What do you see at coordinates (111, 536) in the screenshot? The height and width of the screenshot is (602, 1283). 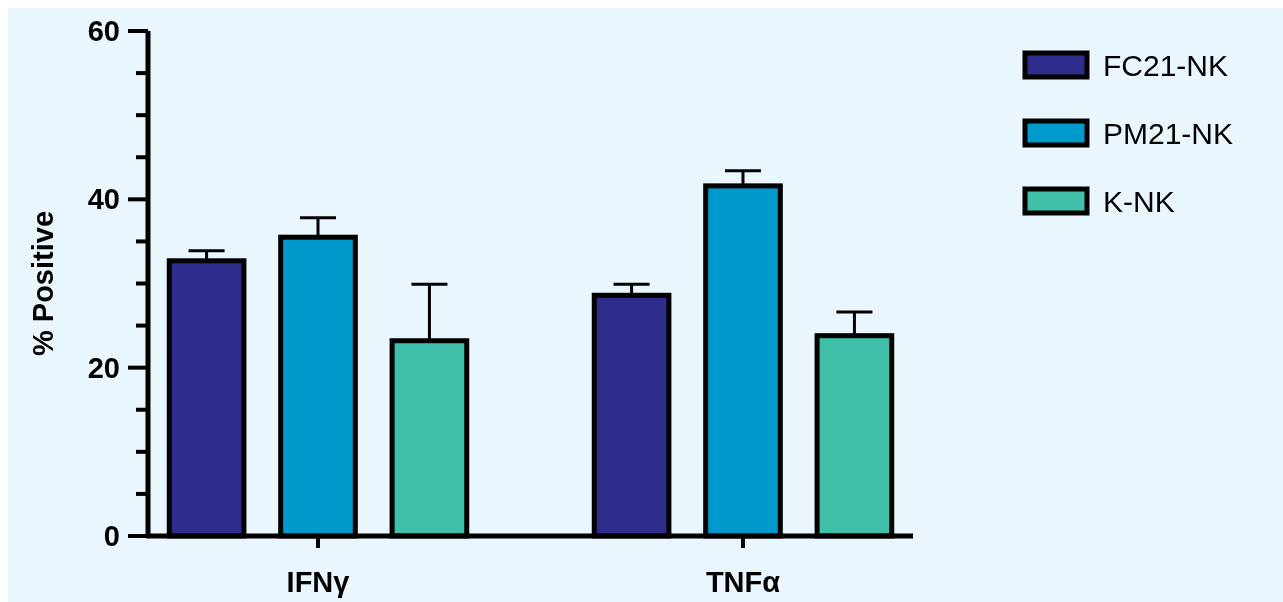 I see `y-tick-label: 0` at bounding box center [111, 536].